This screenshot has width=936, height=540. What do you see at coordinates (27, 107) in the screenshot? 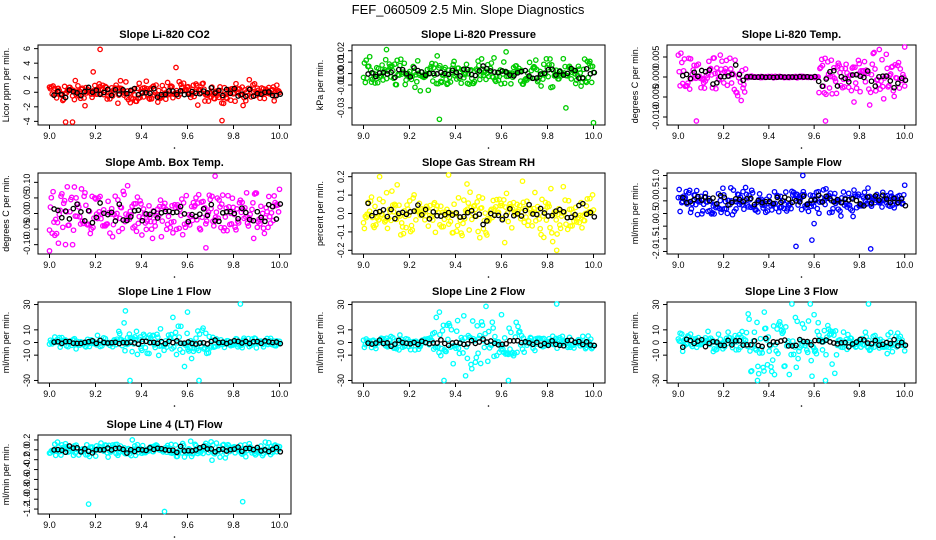
I see `y-tick-label: -2` at bounding box center [27, 107].